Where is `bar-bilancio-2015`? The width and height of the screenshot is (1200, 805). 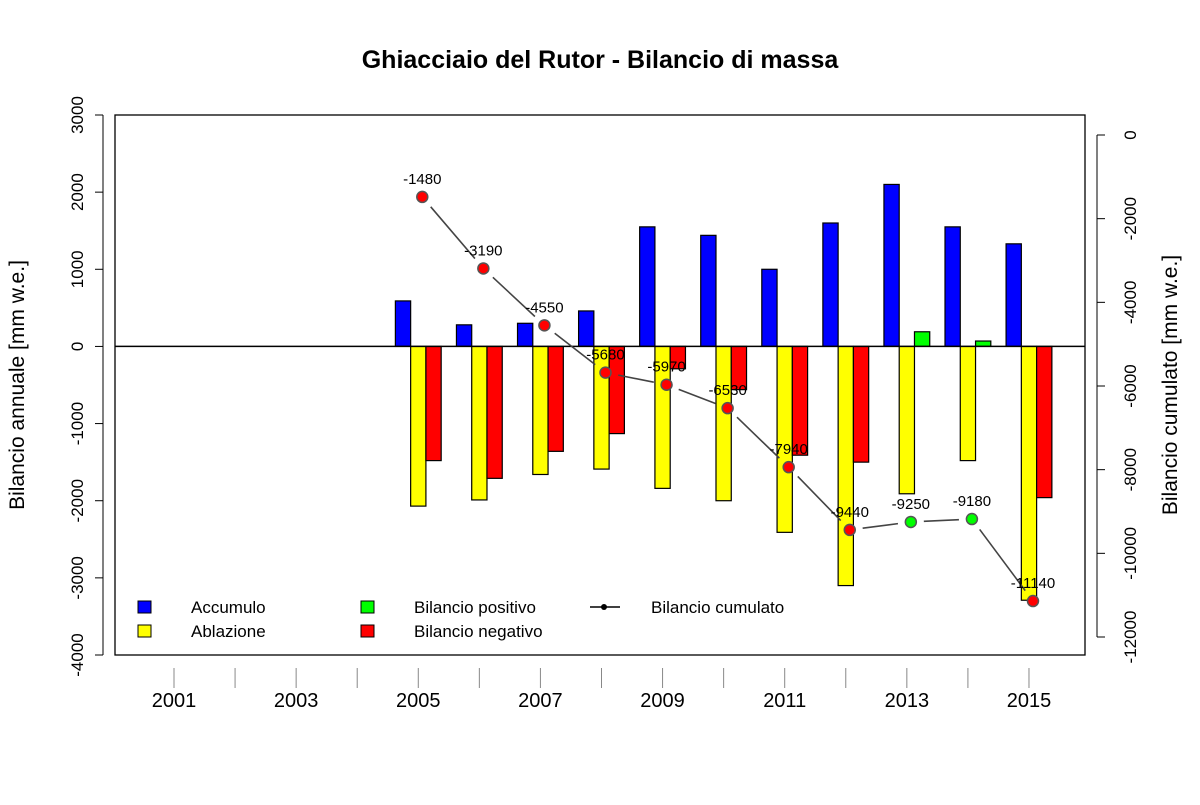 bar-bilancio-2015 is located at coordinates (1044, 422).